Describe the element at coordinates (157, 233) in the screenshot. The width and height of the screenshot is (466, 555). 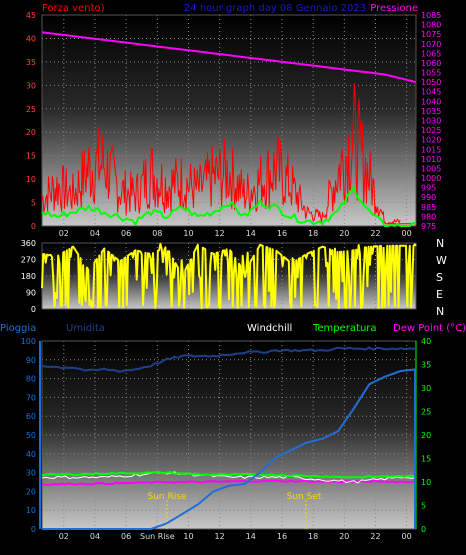
I see `x-tick-label: 08` at that location.